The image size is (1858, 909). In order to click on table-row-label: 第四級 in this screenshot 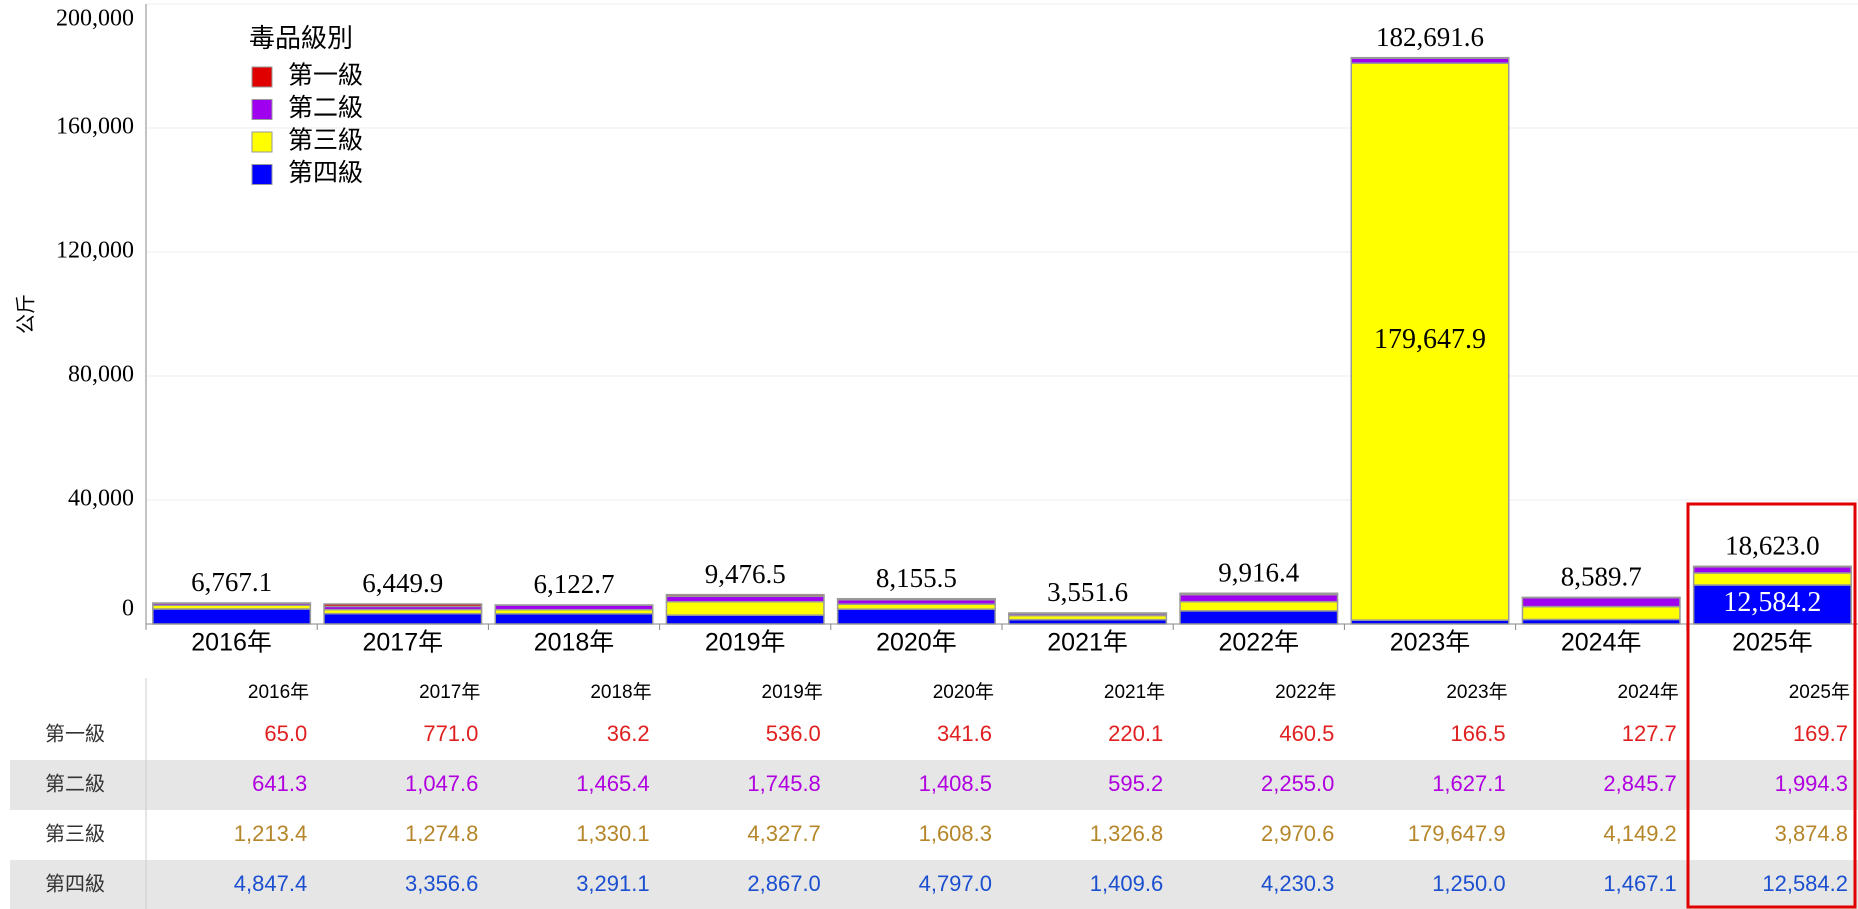, I will do `click(75, 883)`.